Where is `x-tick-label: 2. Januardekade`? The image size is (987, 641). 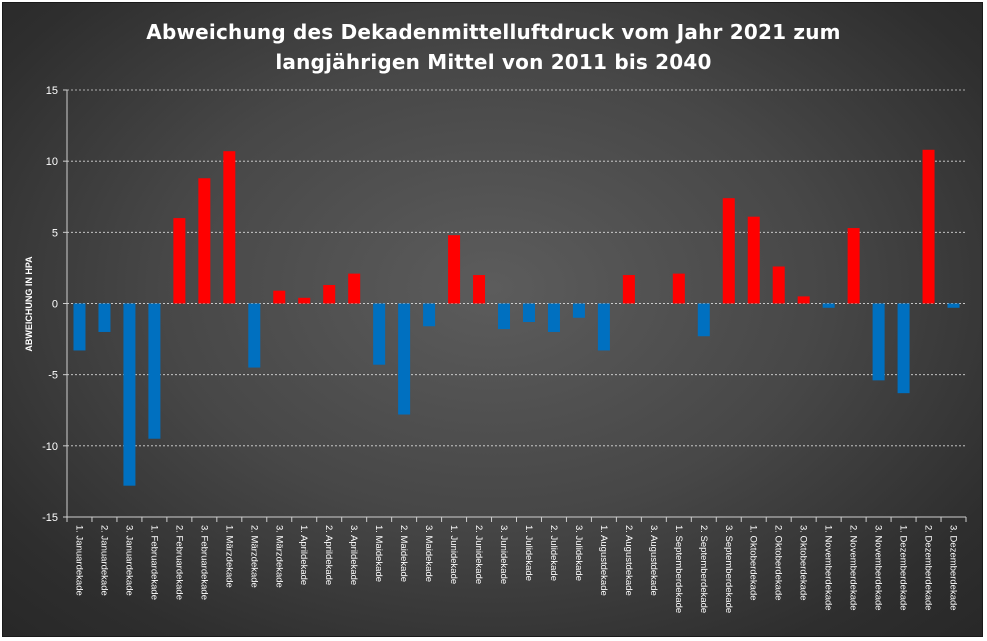
x-tick-label: 2. Januardekade is located at coordinates (103, 560).